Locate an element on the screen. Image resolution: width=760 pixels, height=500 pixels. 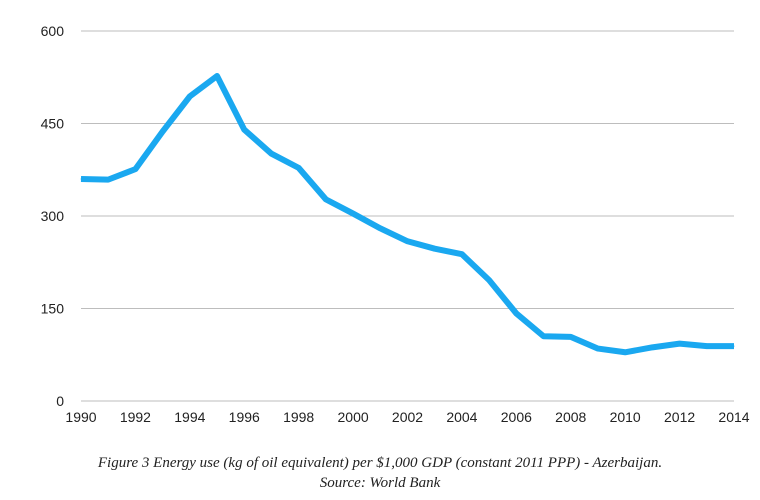
x-tick-label: 2010 is located at coordinates (625, 417).